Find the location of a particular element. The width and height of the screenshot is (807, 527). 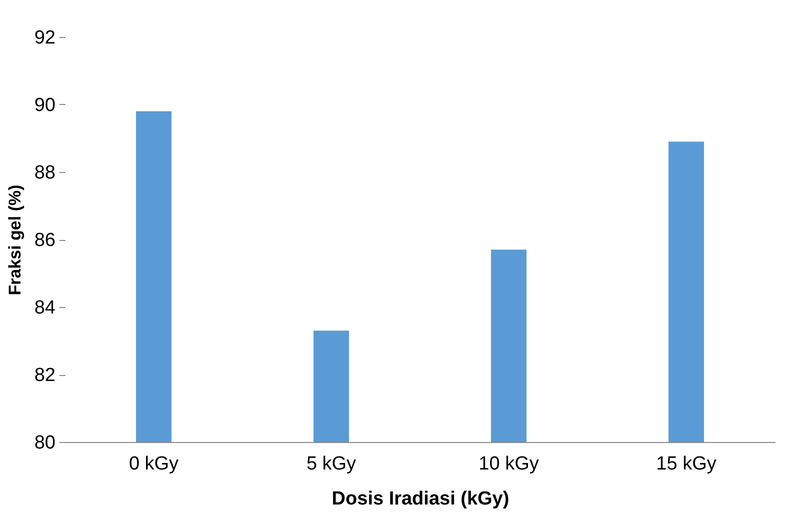

y-axis-title: Fraksi gel (%) is located at coordinates (14, 240).